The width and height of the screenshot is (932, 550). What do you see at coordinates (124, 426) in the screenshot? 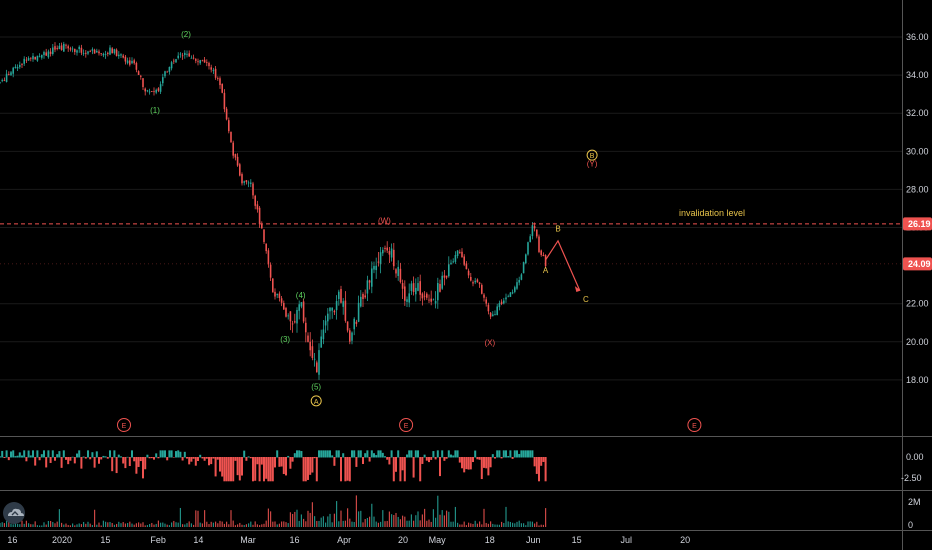
I see `event-label: E` at bounding box center [124, 426].